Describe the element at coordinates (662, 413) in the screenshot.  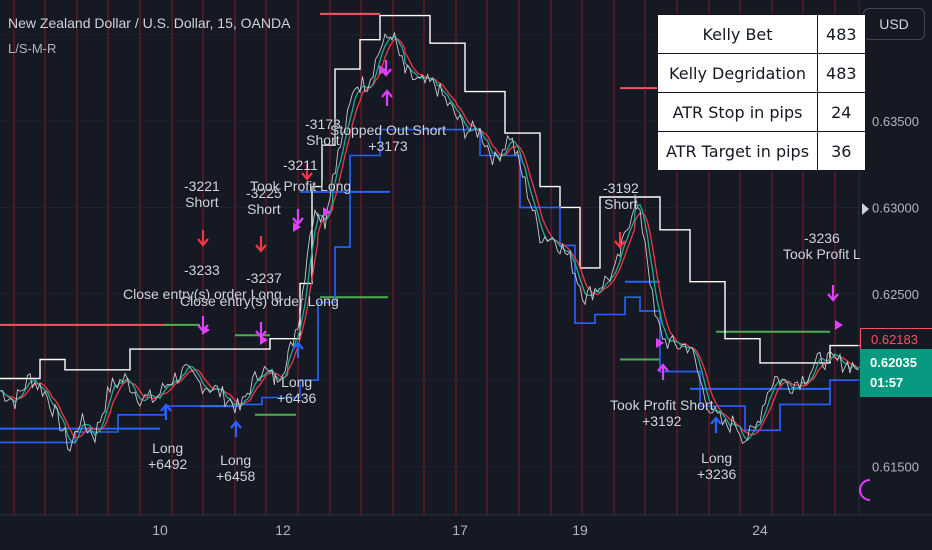
I see `signal-label: Took Profit Short +3192` at that location.